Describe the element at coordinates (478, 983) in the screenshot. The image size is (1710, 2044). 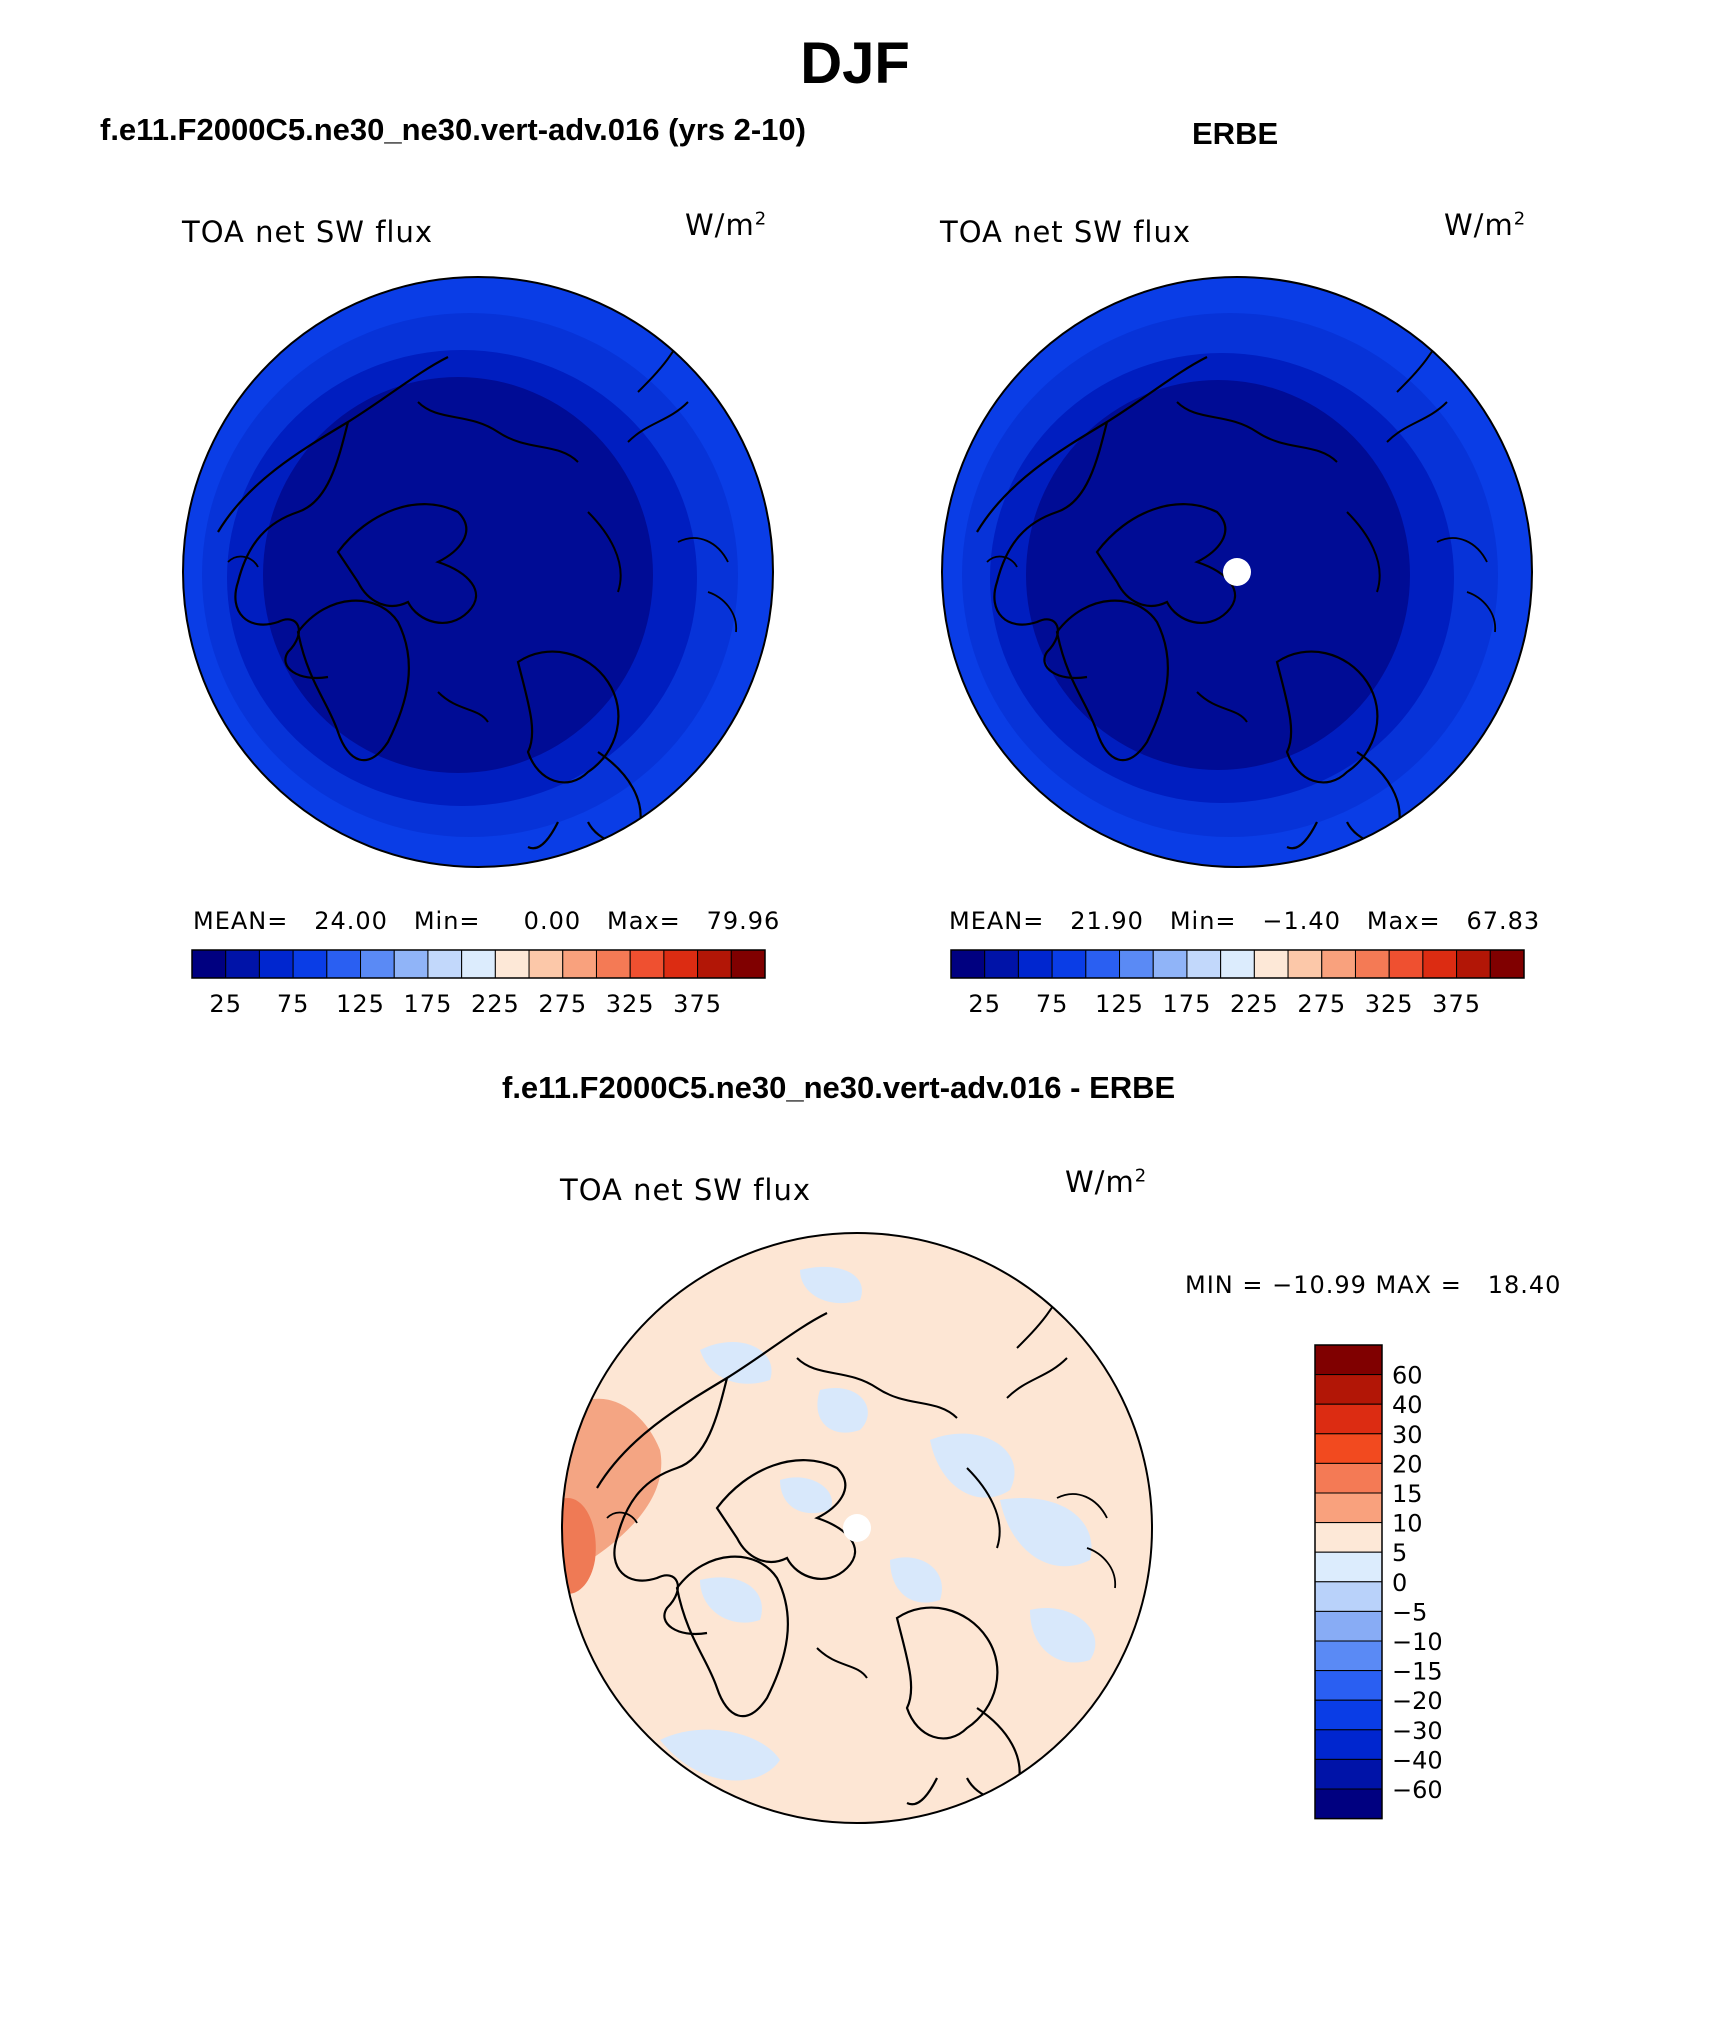
I see `colorbar-model: 25 75 125 175 225 275 325 375` at that location.